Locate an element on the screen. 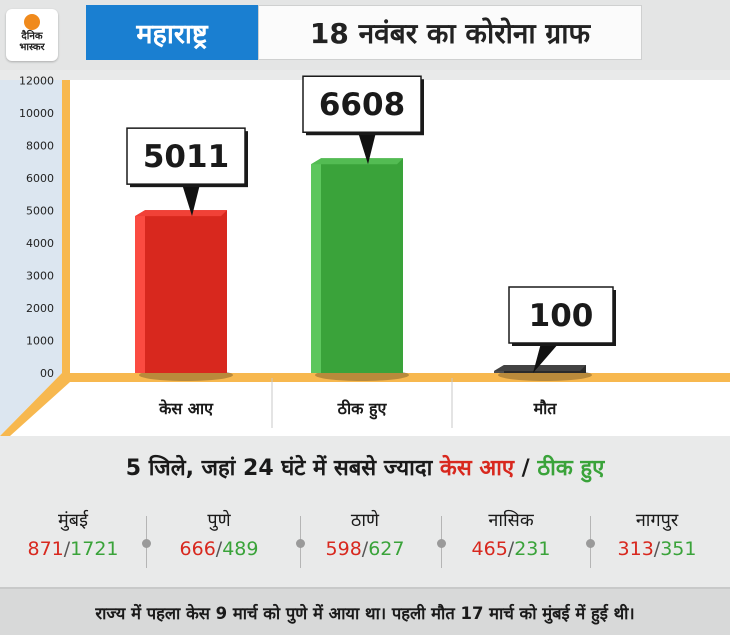 Image resolution: width=730 pixels, height=635 pixels. district-item: नागपुर 313/351 is located at coordinates (657, 536).